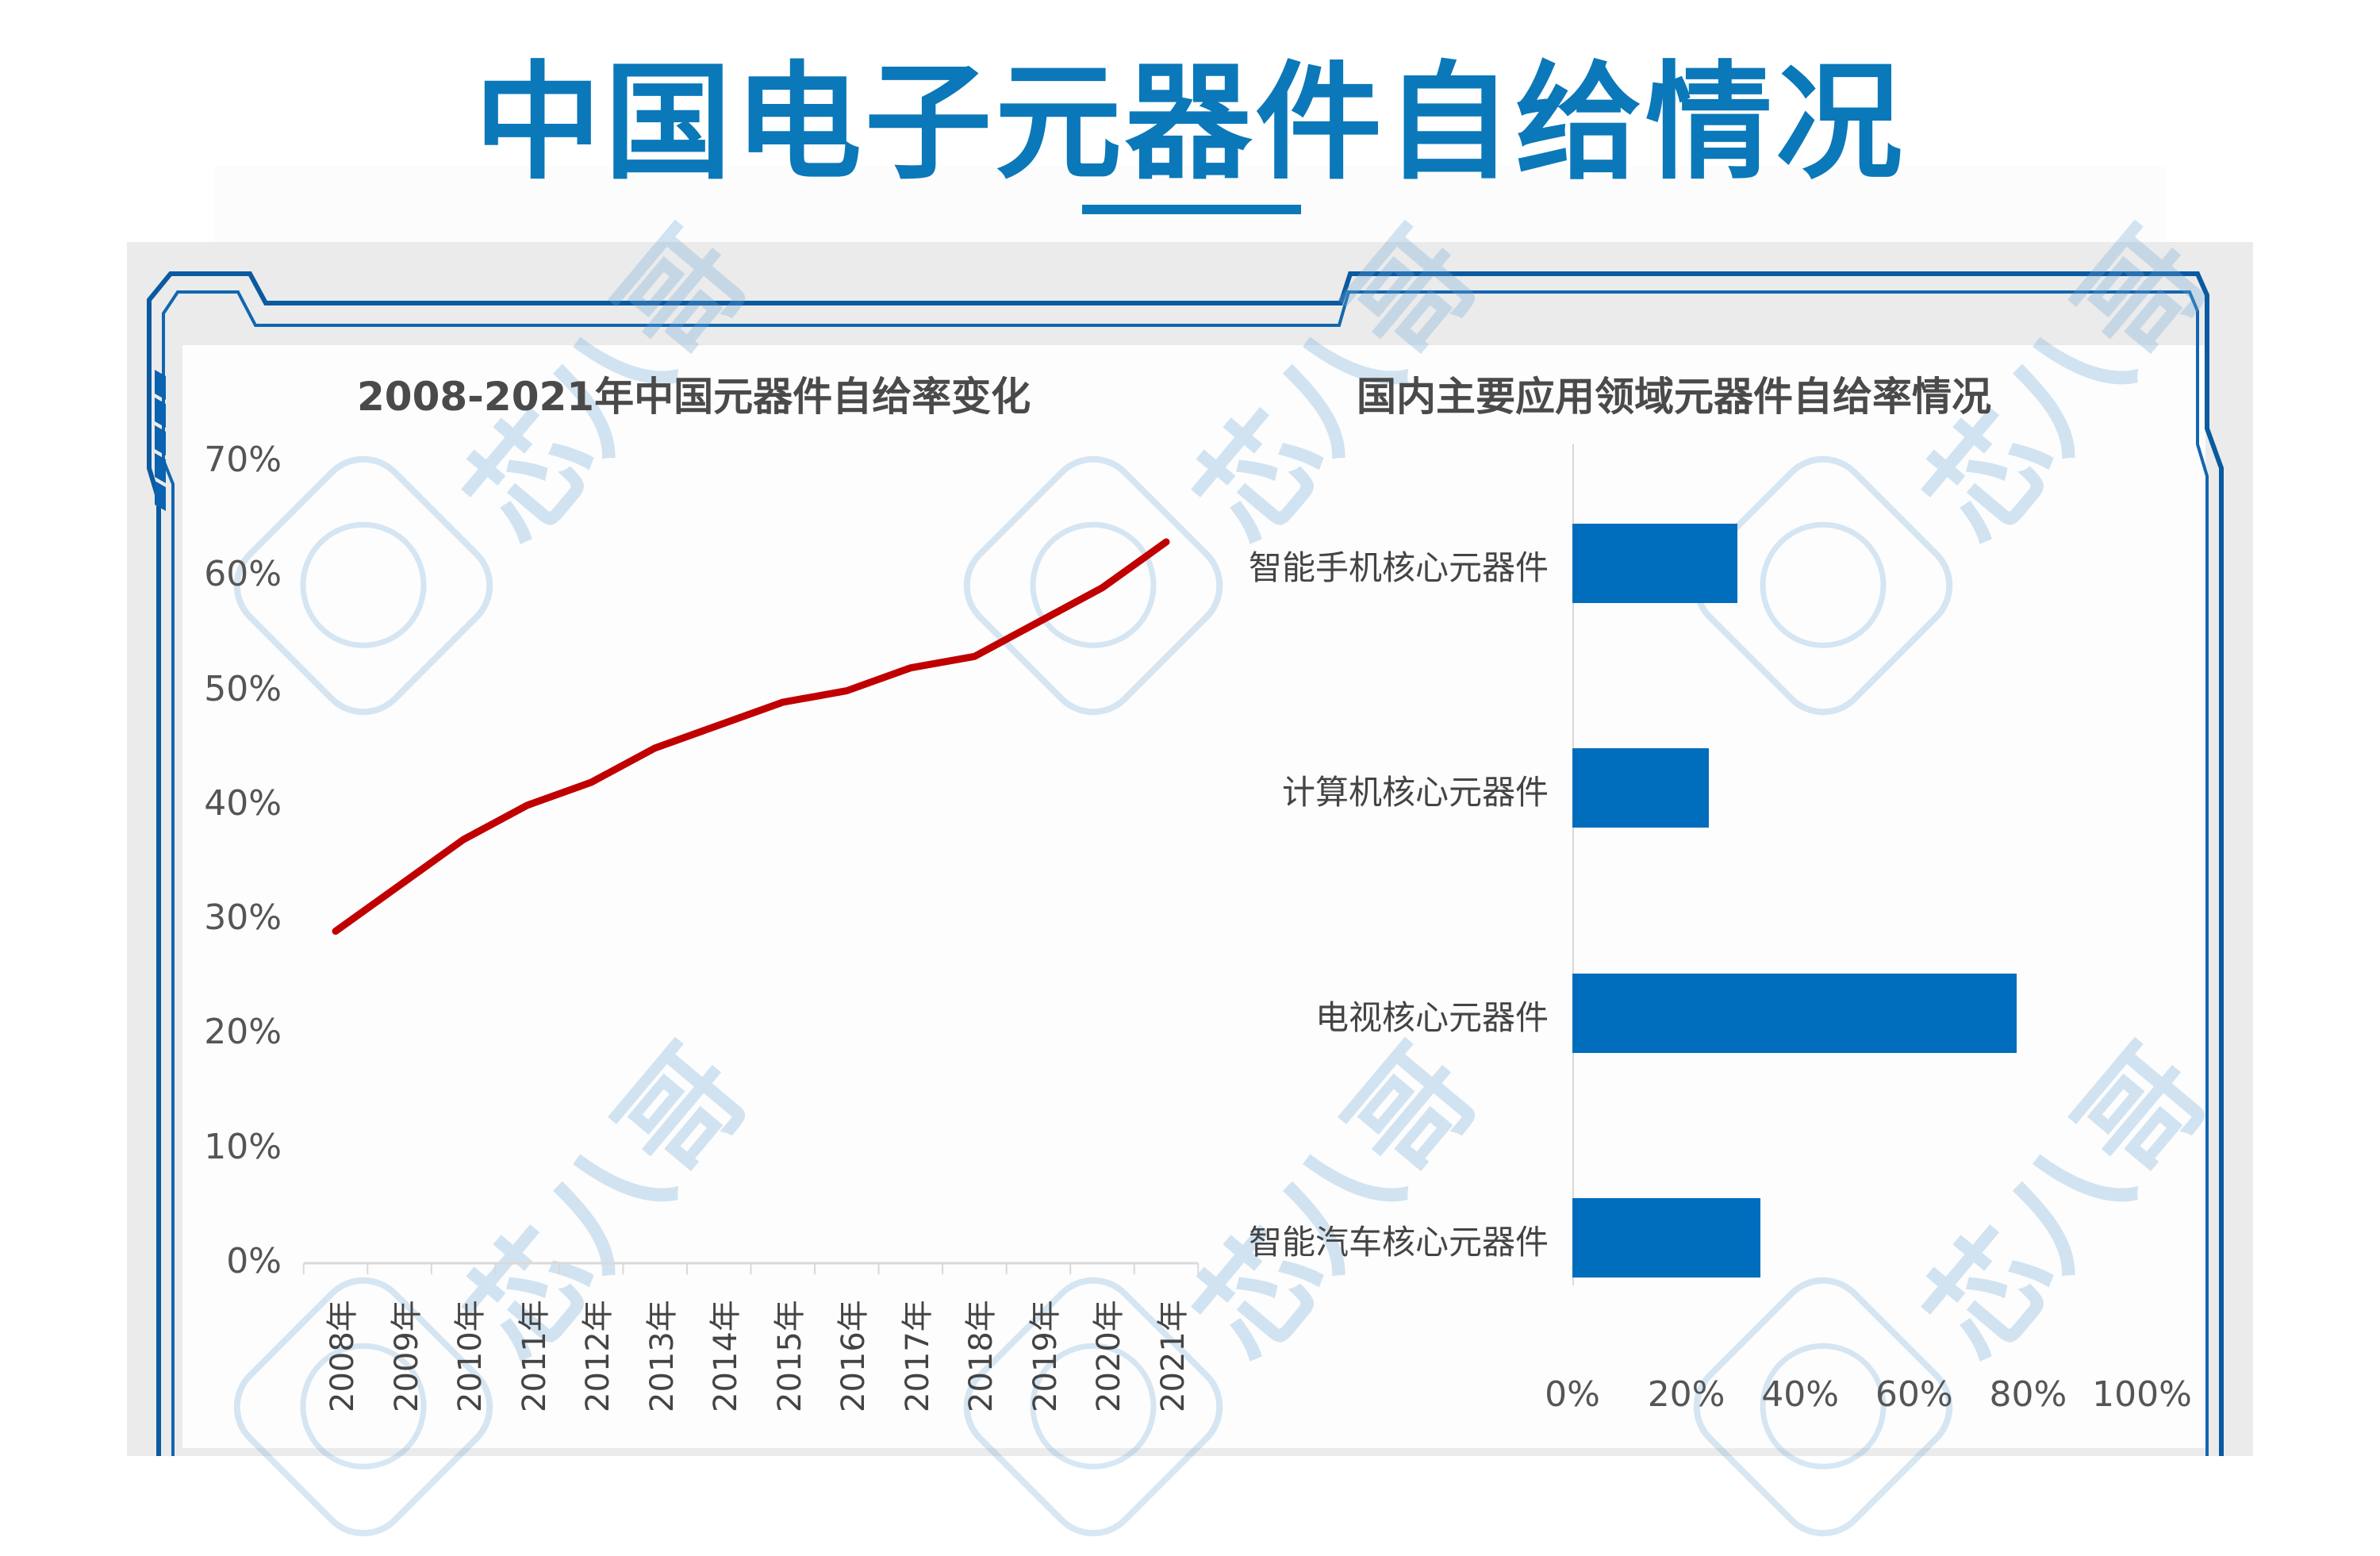  What do you see at coordinates (981, 1356) in the screenshot?
I see `x-tick-label: 2018年` at bounding box center [981, 1356].